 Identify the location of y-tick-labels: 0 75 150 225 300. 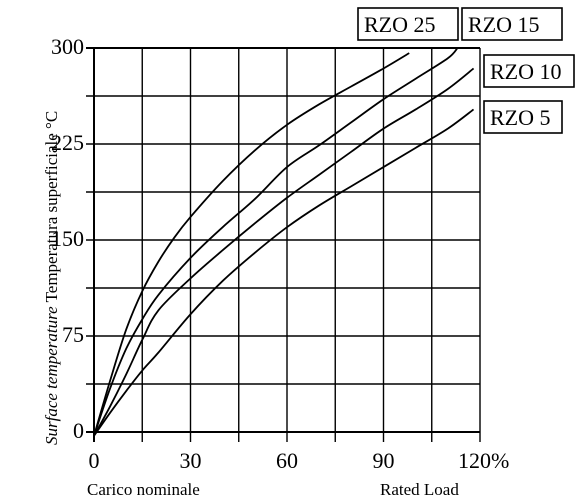
(67, 238).